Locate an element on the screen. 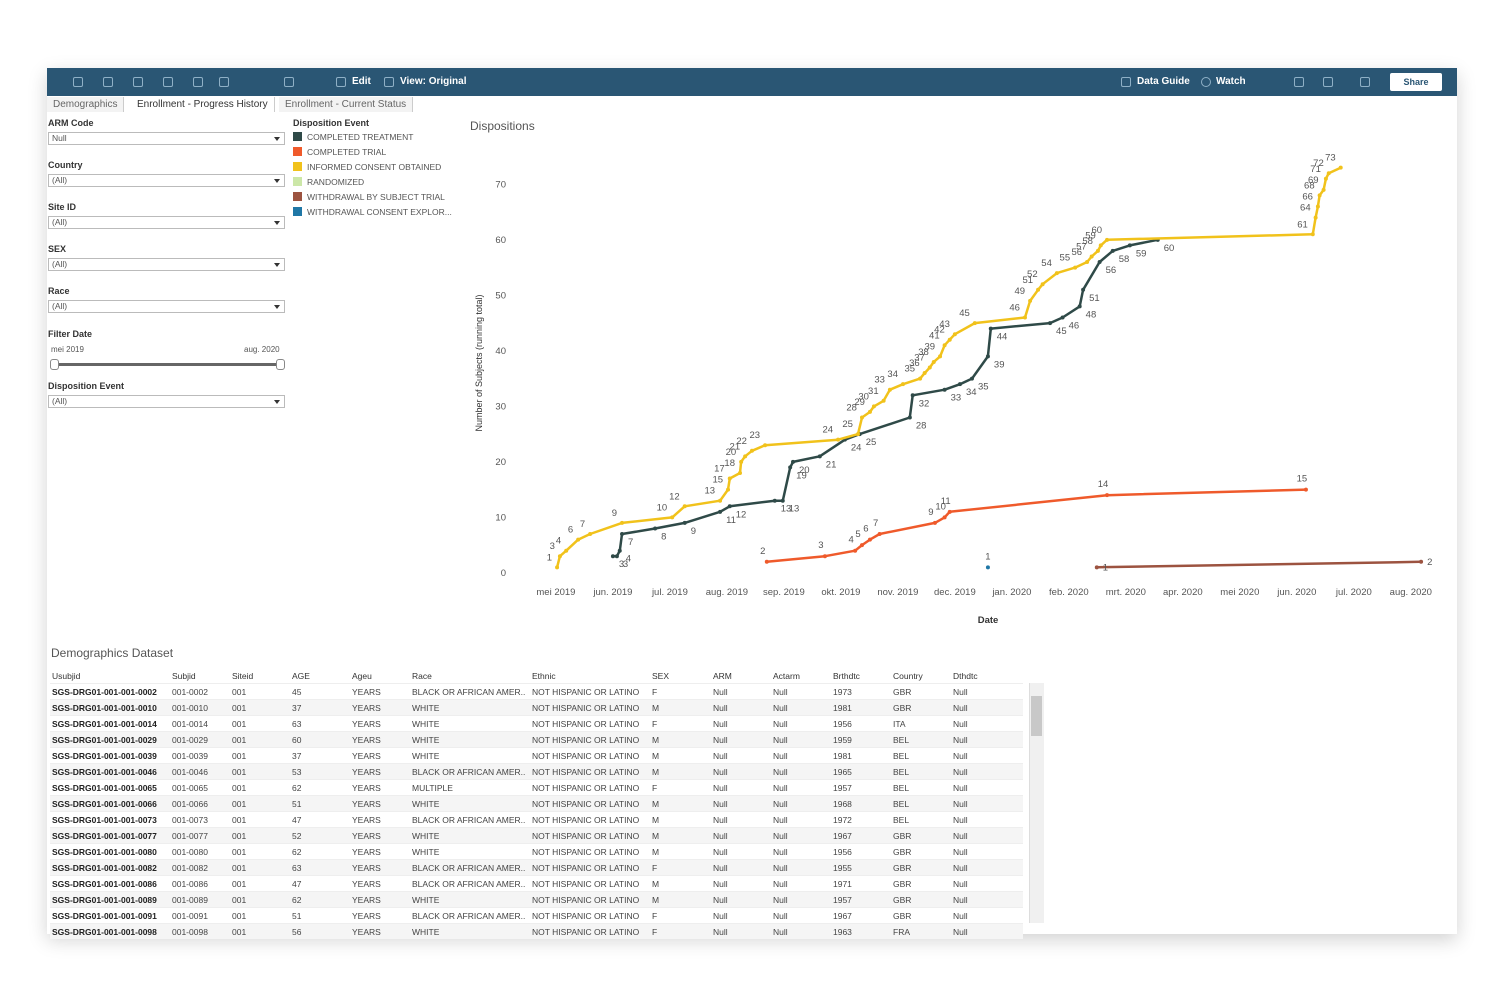  legend-item: WITHDRAWAL BY SUBJECT TRIAL is located at coordinates (372, 197).